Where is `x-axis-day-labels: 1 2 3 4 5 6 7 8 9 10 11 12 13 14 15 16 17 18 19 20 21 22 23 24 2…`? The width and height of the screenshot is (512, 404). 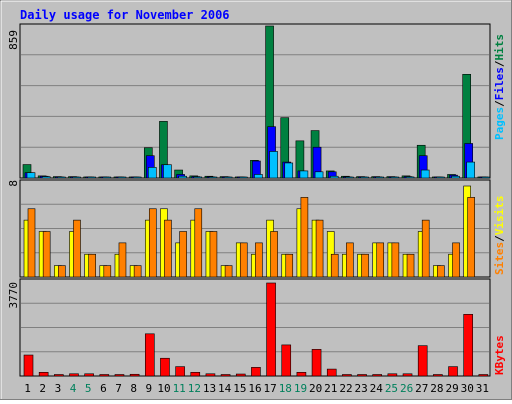 x-axis-day-labels: 1 2 3 4 5 6 7 8 9 10 11 12 13 14 15 16 17 18 19 20 21 22 23 24 2… is located at coordinates (256, 388).